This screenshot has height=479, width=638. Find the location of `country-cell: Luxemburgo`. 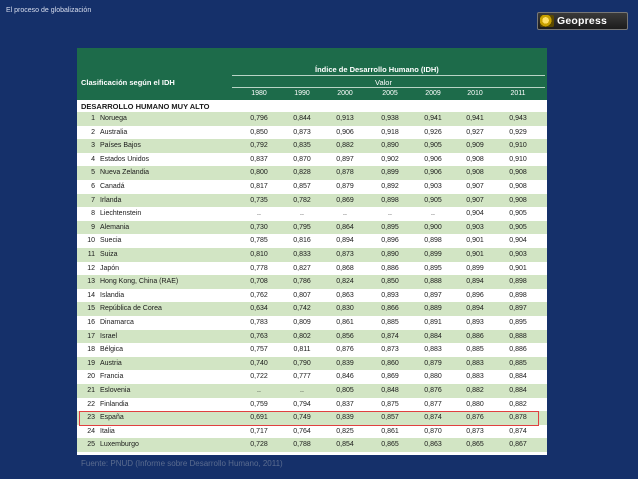

country-cell: Luxemburgo is located at coordinates (119, 445).